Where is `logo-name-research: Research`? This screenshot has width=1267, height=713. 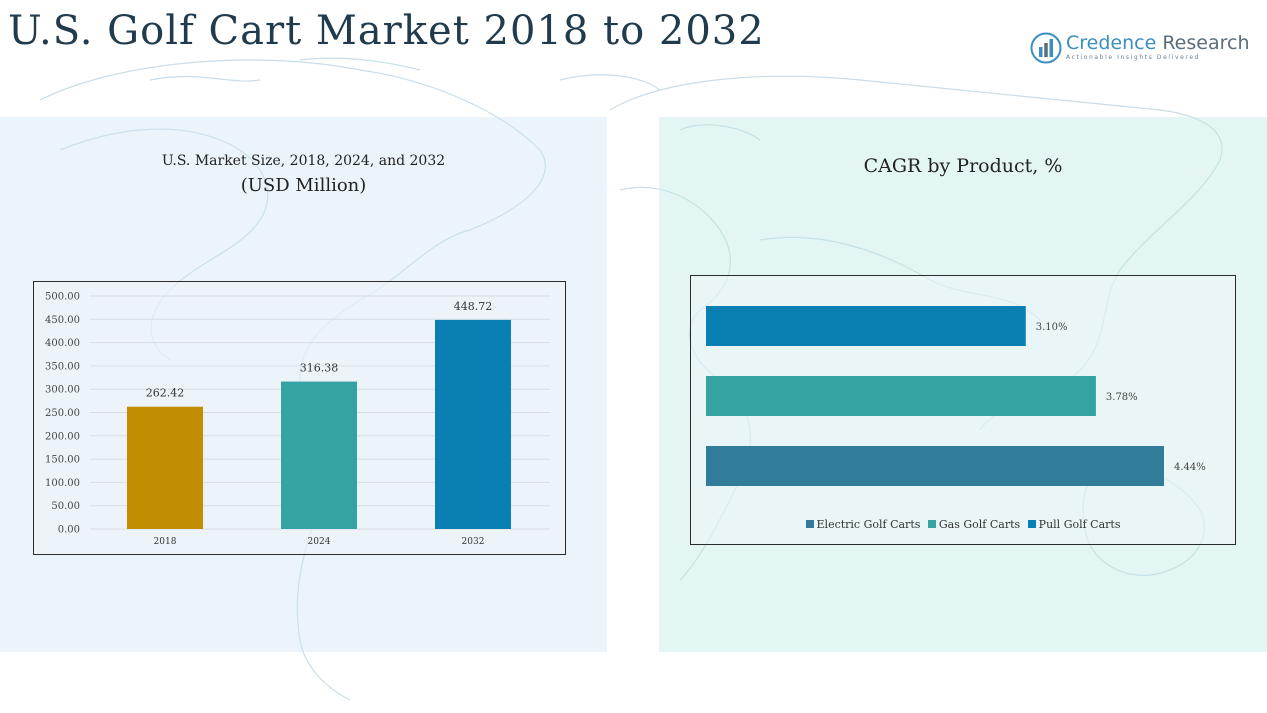
logo-name-research: Research is located at coordinates (1206, 43).